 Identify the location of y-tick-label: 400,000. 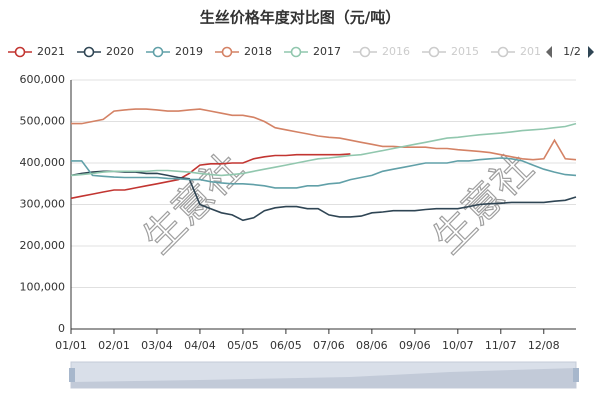
(43, 162).